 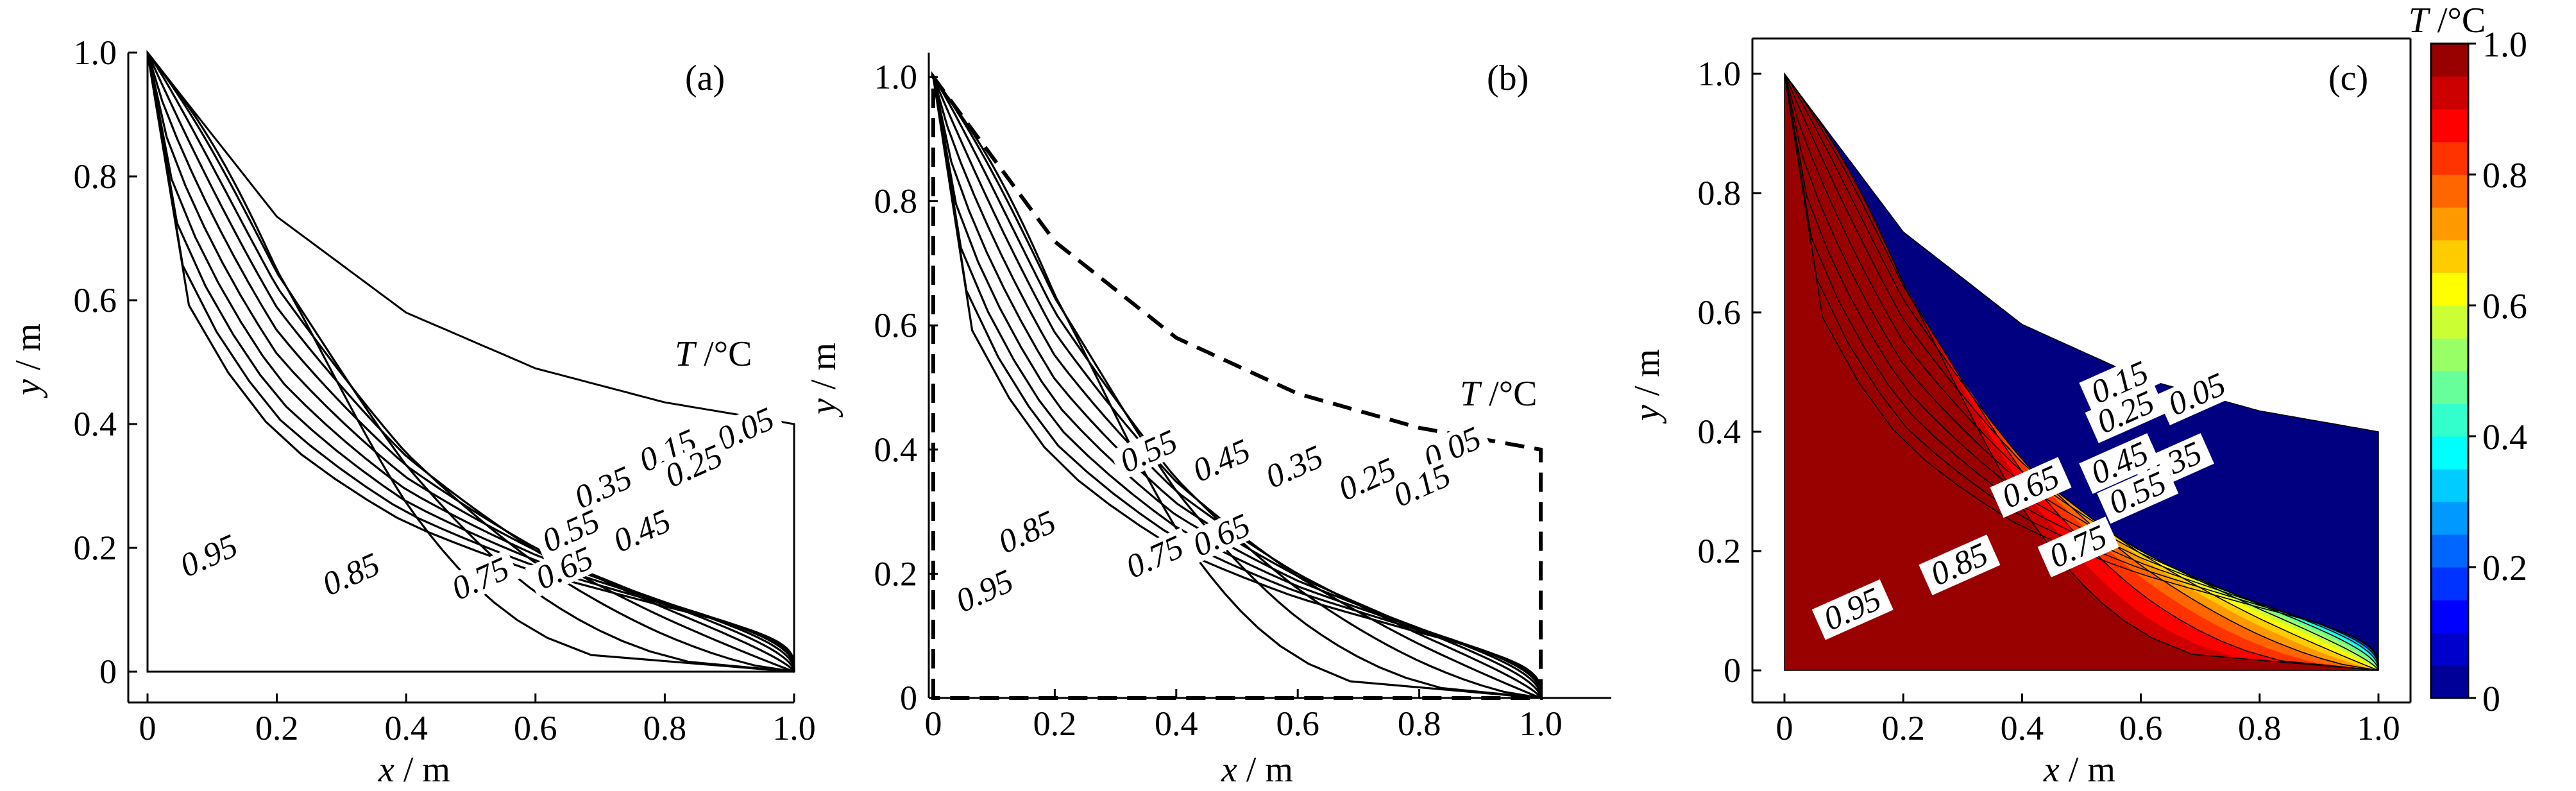 I want to click on panel-b-xlabel-unit: / m, so click(x=1265, y=770).